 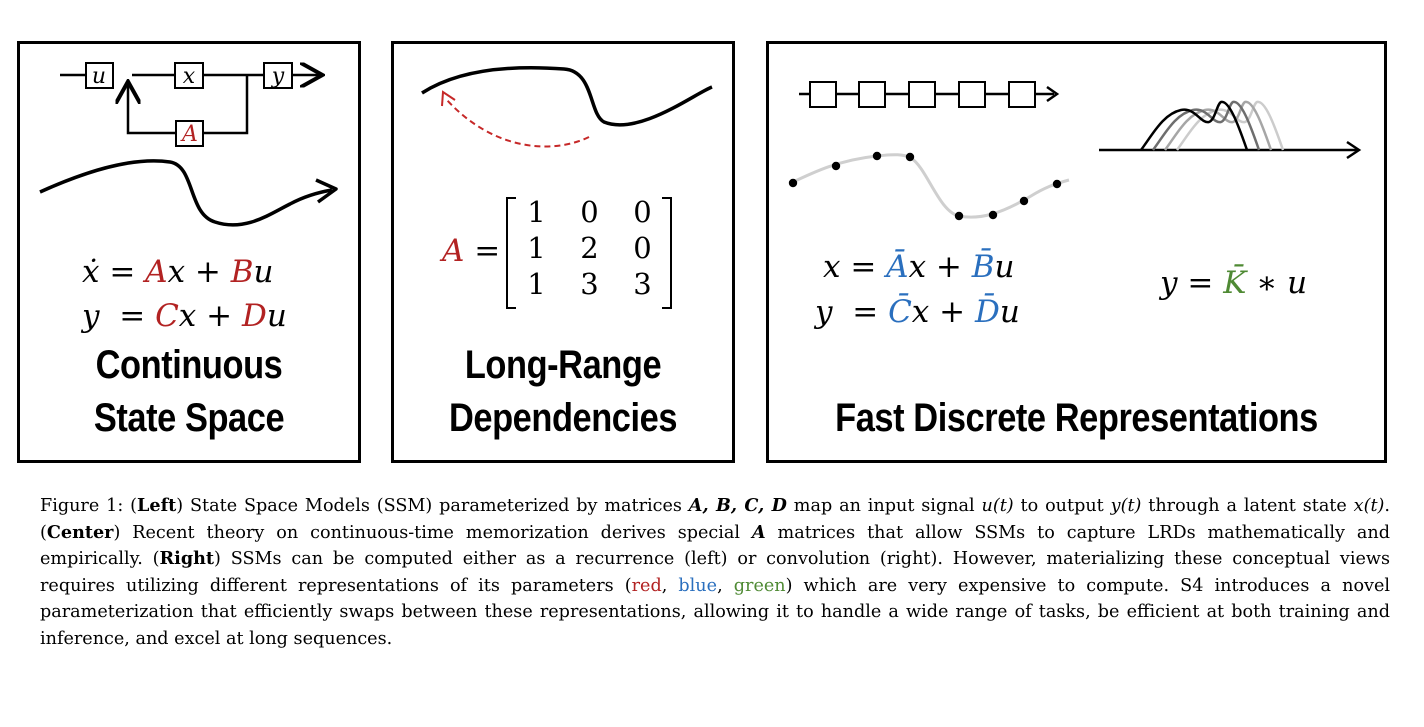 What do you see at coordinates (759, 585) in the screenshot?
I see `caption-green: green` at bounding box center [759, 585].